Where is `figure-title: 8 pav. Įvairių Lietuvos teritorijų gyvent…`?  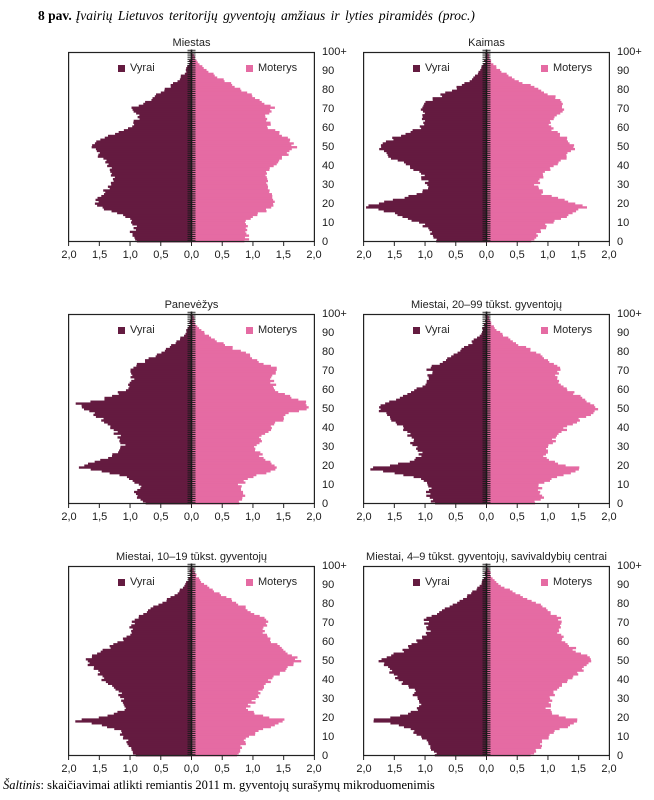
figure-title: 8 pav. Įvairių Lietuvos teritorijų gyvent… is located at coordinates (256, 16).